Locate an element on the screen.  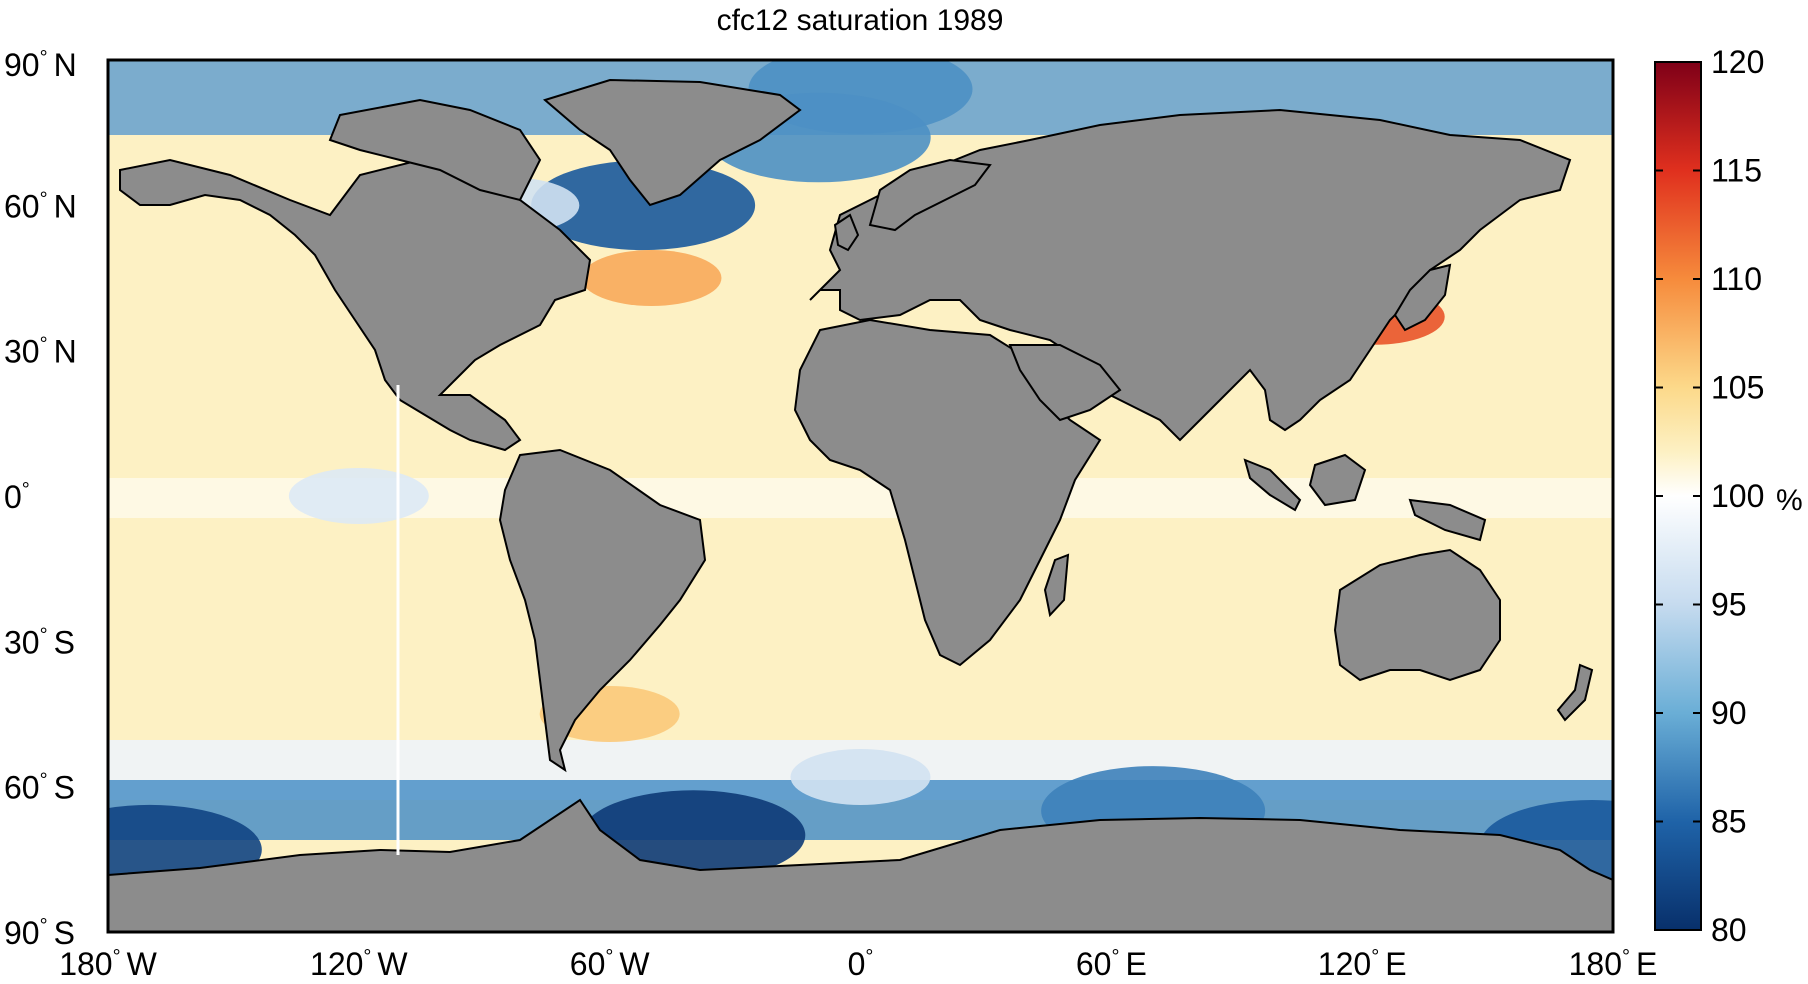
lon-tick-label: 60° E is located at coordinates (1111, 964).